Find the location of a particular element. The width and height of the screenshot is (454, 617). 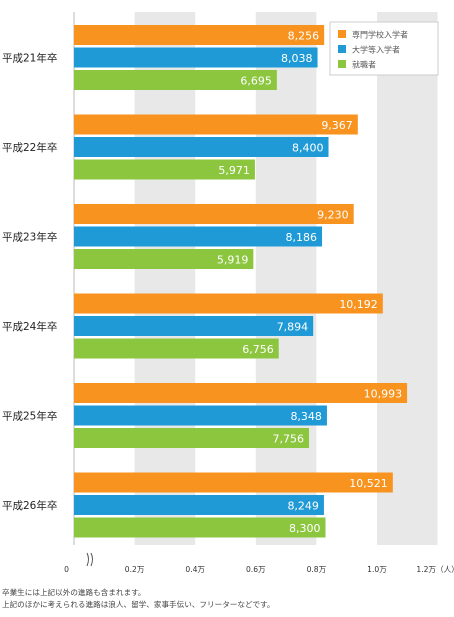

bar-value-label: 8,348 is located at coordinates (306, 416).